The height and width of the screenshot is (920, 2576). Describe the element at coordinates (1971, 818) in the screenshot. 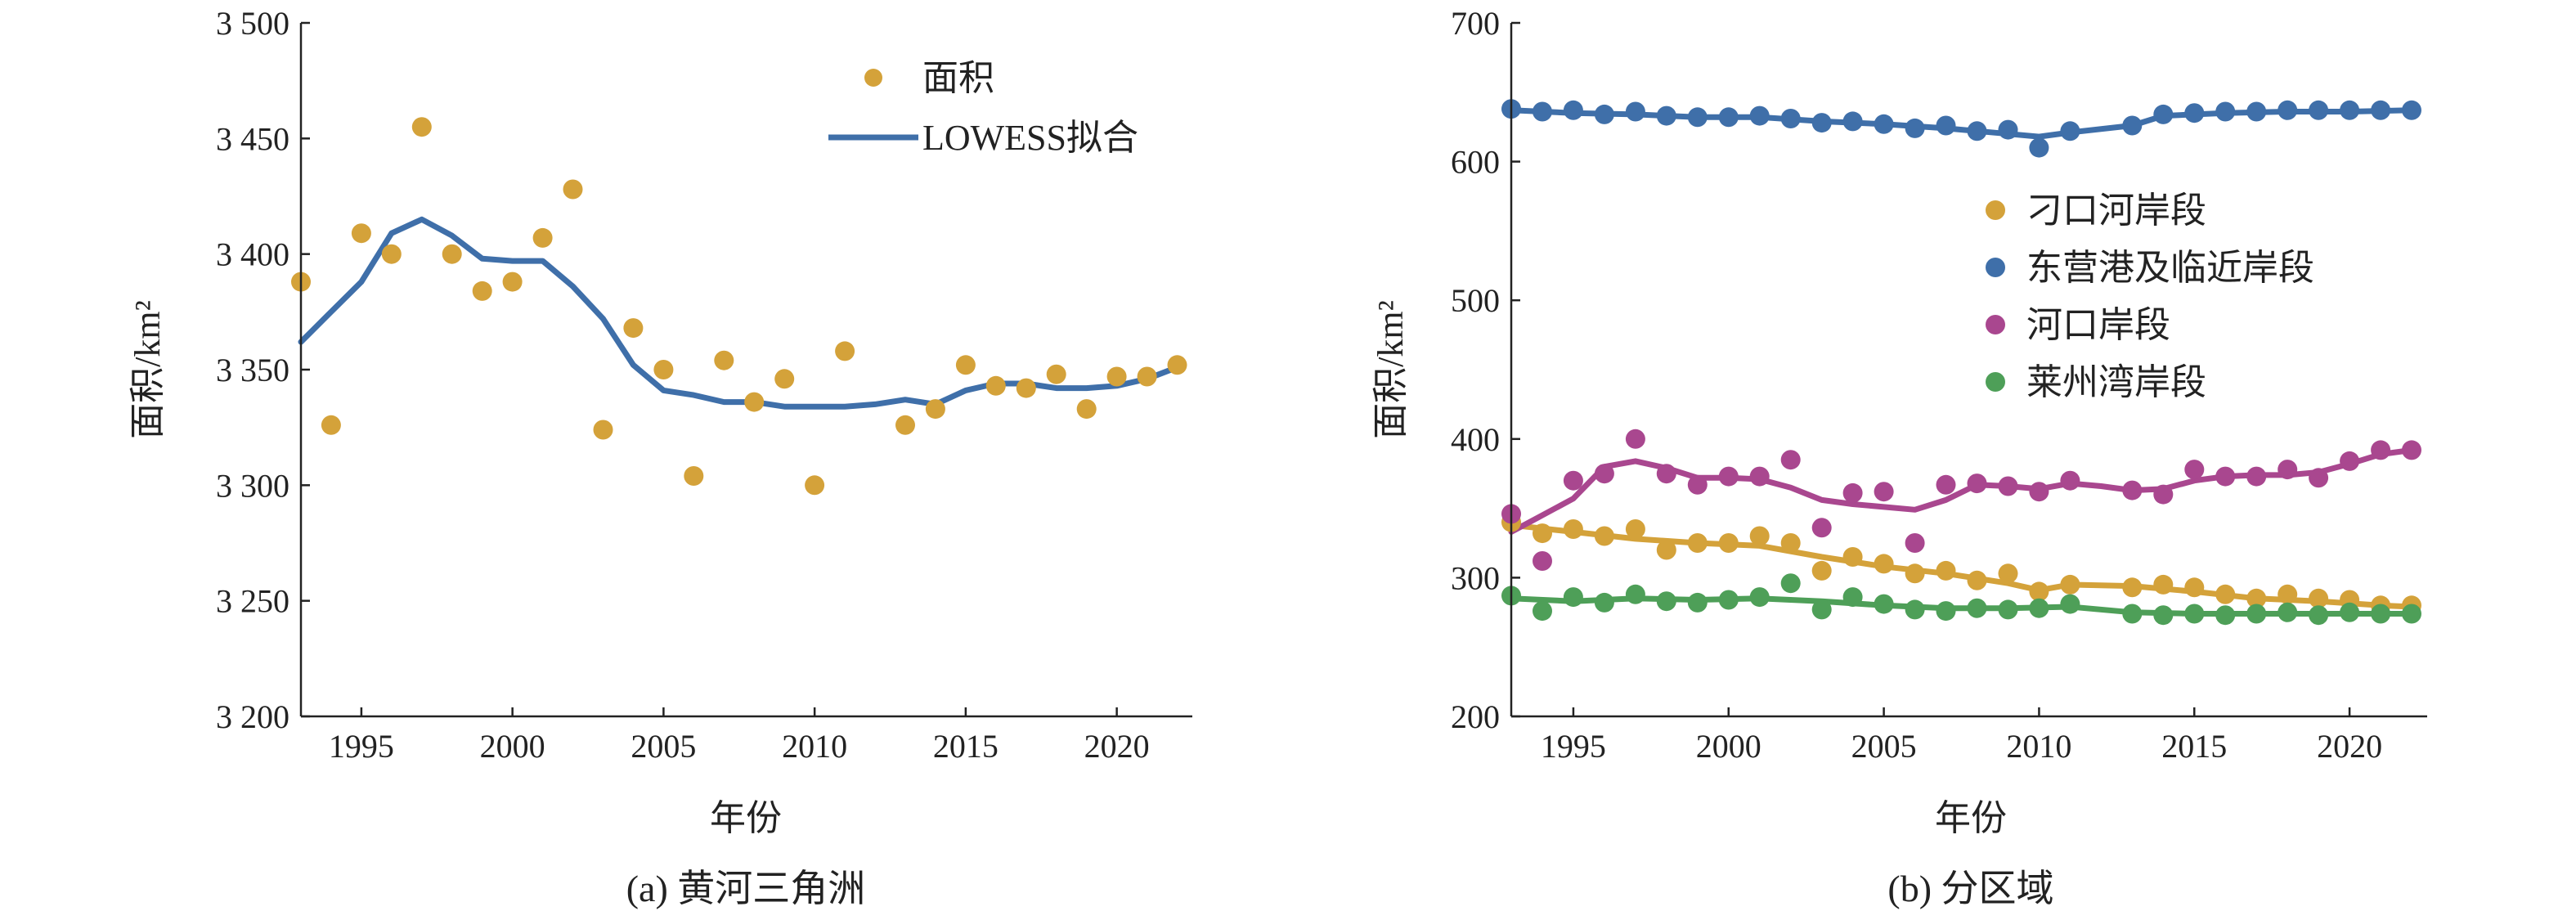

I see `x-axis-title-b: 年份` at that location.